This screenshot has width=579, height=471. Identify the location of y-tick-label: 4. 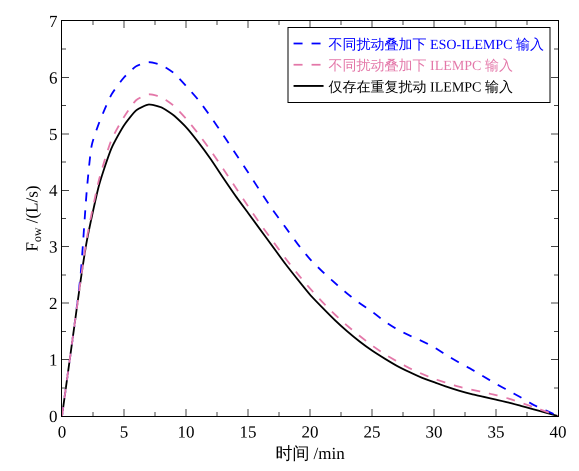
(53, 190).